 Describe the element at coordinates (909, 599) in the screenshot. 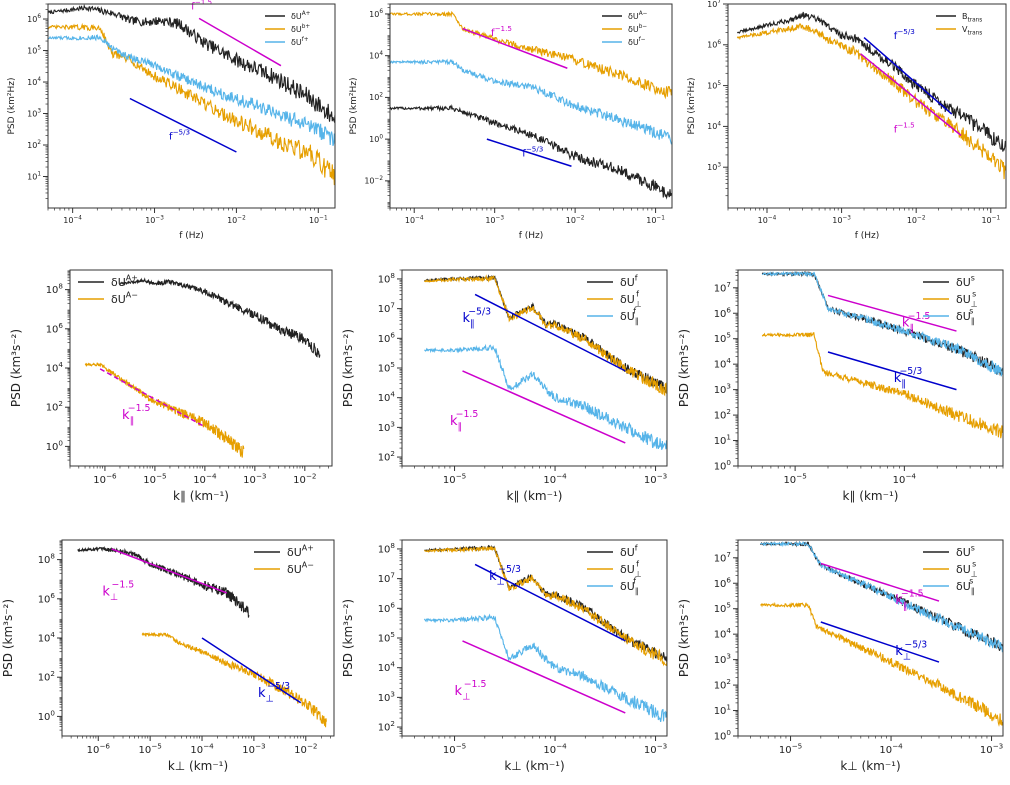

I see `reference-label-1: k∥−1.5` at that location.